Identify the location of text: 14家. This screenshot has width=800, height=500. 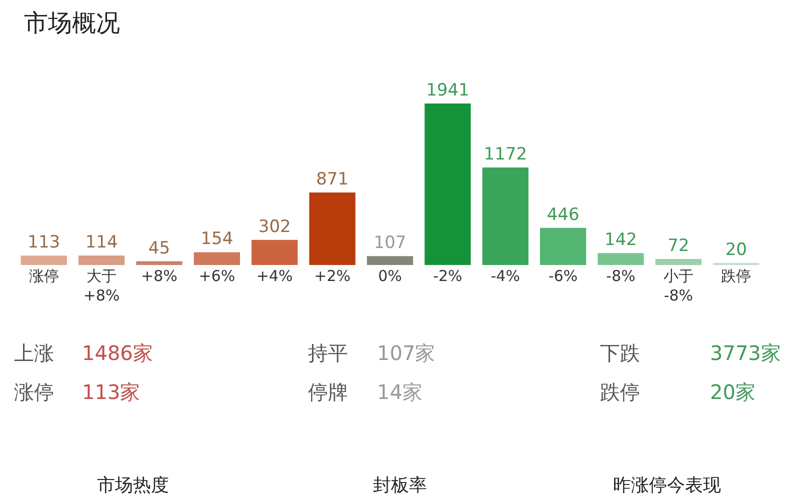
(399, 392).